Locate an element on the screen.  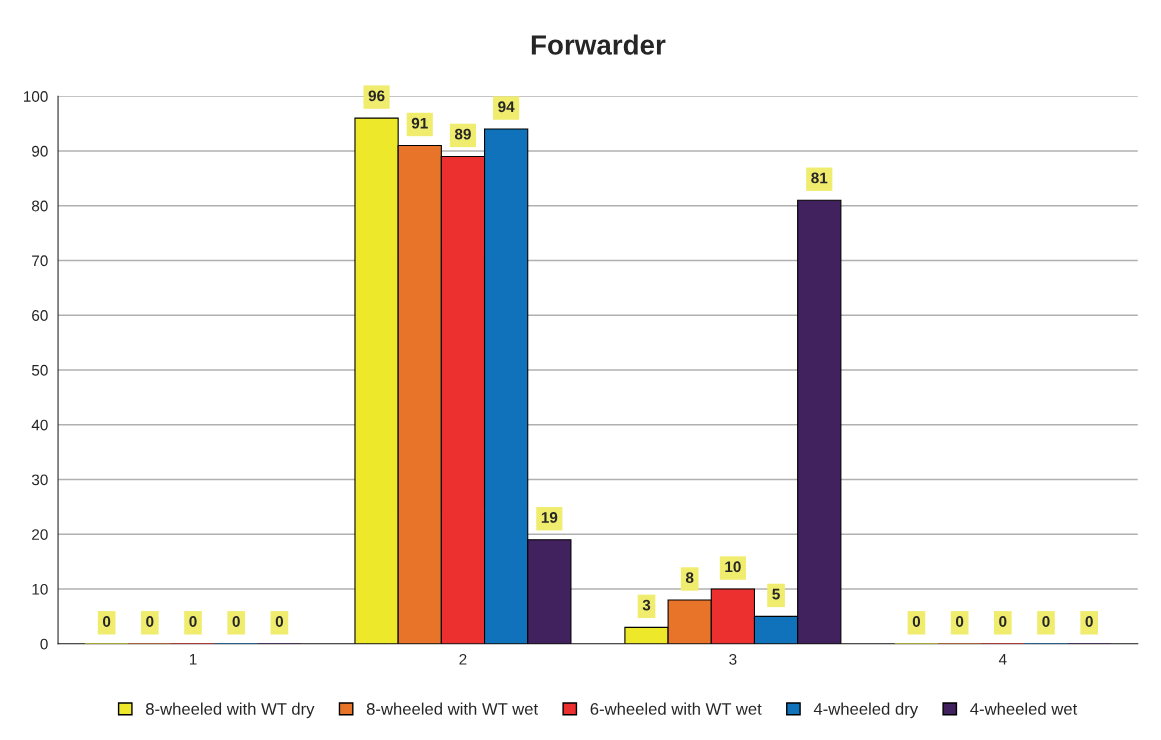
y-tick-label: 40 is located at coordinates (39, 425).